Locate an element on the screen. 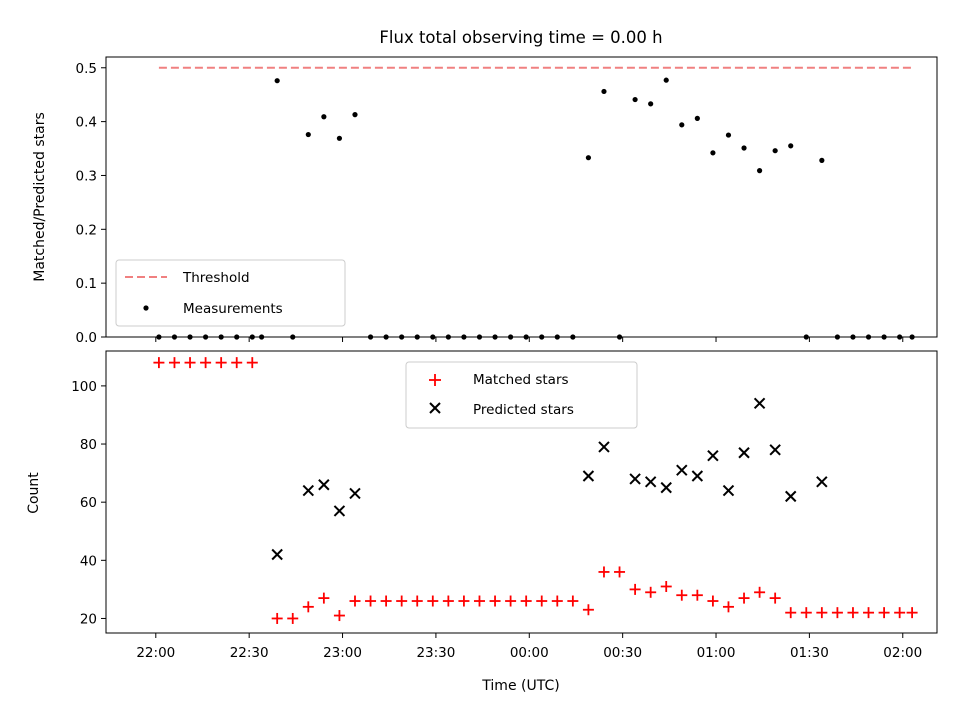 This screenshot has width=960, height=720. bottom-y-axis-label: Count is located at coordinates (34, 493).